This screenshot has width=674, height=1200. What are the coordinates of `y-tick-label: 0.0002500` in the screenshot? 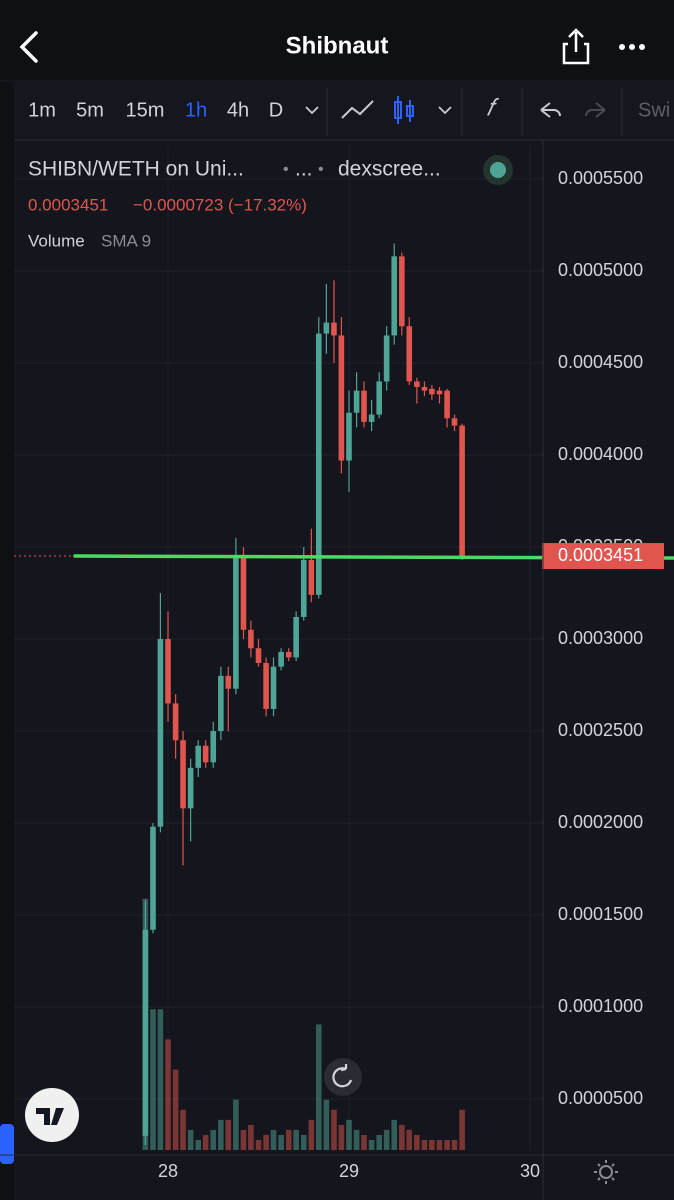 It's located at (600, 730).